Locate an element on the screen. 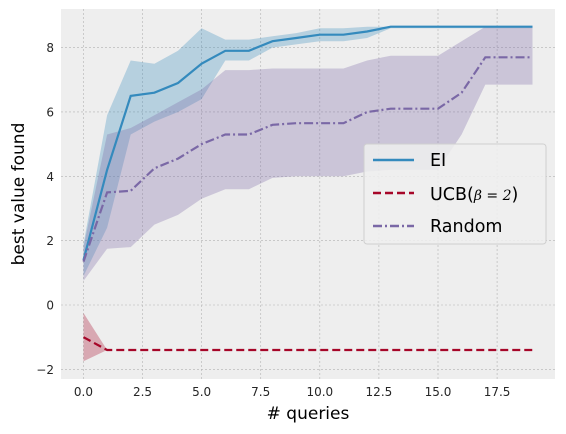 This screenshot has width=566, height=434. y-tick-label: 8 is located at coordinates (50, 48).